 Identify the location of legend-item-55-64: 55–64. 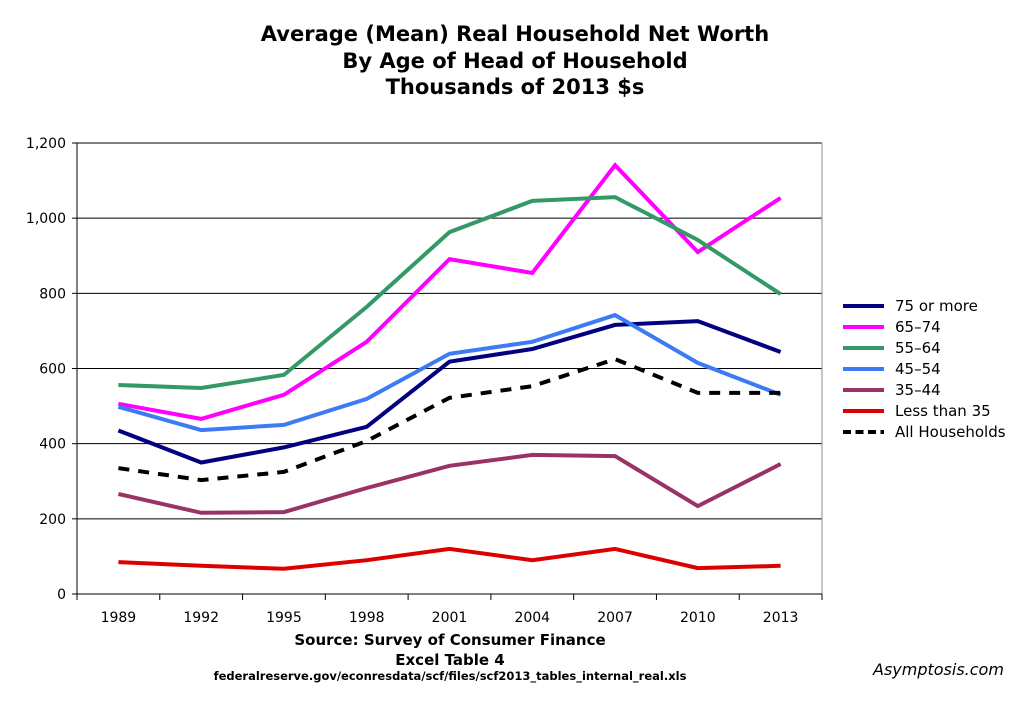
(892, 348).